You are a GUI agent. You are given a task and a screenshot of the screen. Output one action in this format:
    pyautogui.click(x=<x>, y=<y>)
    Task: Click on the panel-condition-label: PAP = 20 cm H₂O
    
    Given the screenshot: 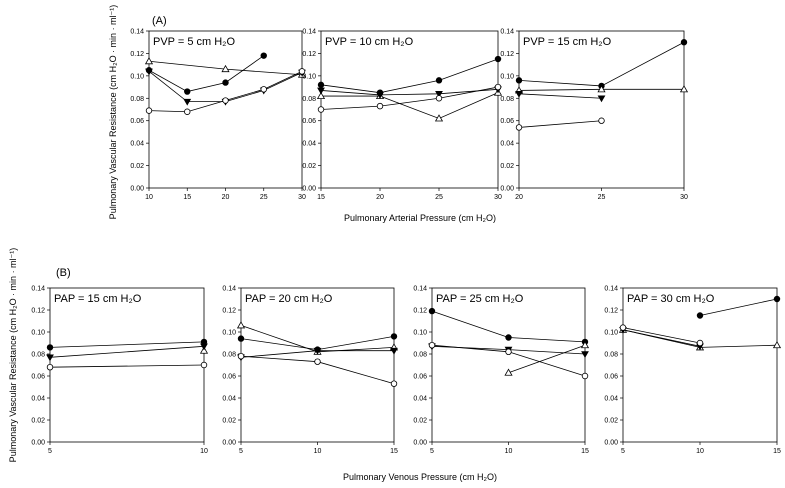 What is the action you would take?
    pyautogui.click(x=289, y=299)
    